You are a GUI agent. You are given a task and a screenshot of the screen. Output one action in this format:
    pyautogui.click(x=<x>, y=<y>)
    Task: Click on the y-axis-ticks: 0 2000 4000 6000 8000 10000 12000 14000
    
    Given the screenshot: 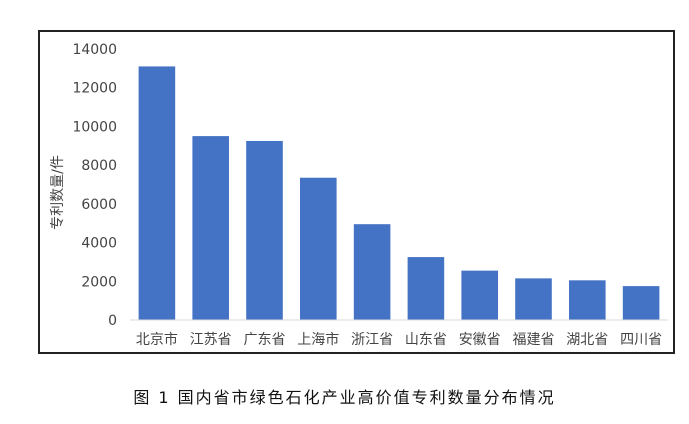 What is the action you would take?
    pyautogui.click(x=94, y=185)
    